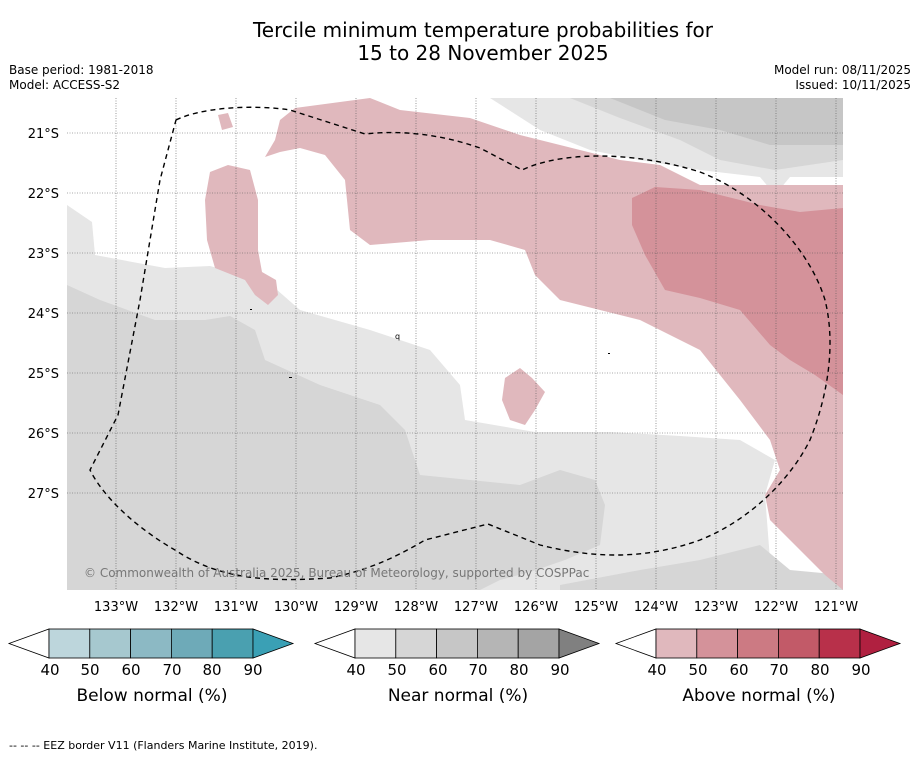 The height and width of the screenshot is (758, 919). I want to click on above-normal-region-east-strong, so click(737, 291).